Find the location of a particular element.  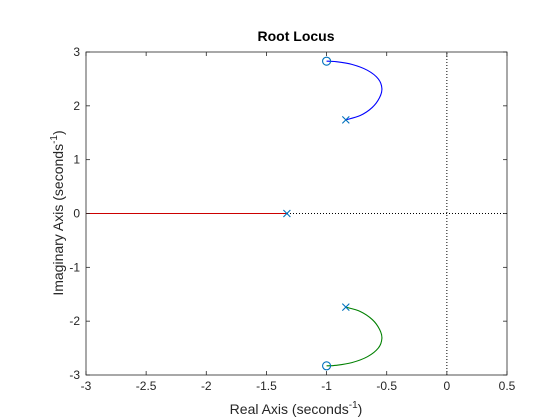

x-tick-label: -0.5 is located at coordinates (386, 386).